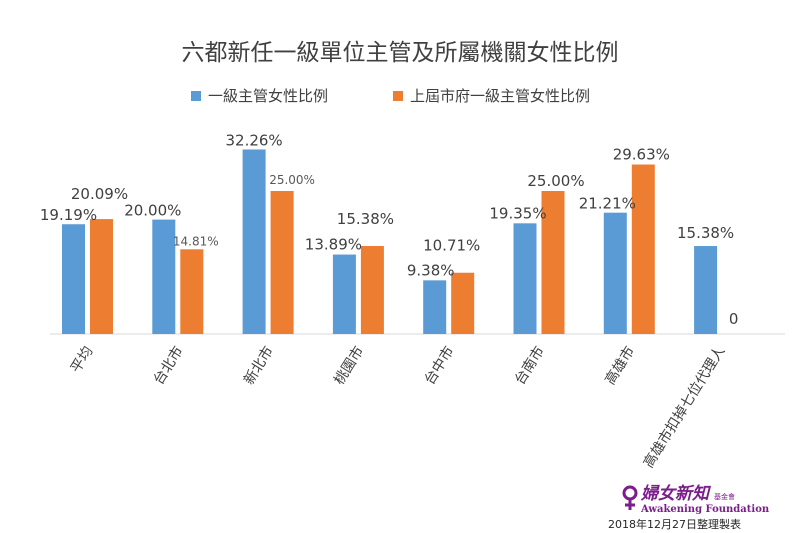 Image resolution: width=800 pixels, height=533 pixels. Describe the element at coordinates (734, 319) in the screenshot. I see `data-label-series2-cat8: 0` at that location.